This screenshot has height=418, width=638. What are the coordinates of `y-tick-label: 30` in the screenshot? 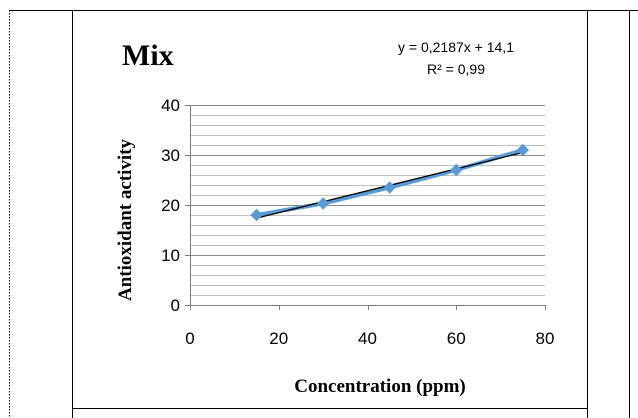 It's located at (170, 155).